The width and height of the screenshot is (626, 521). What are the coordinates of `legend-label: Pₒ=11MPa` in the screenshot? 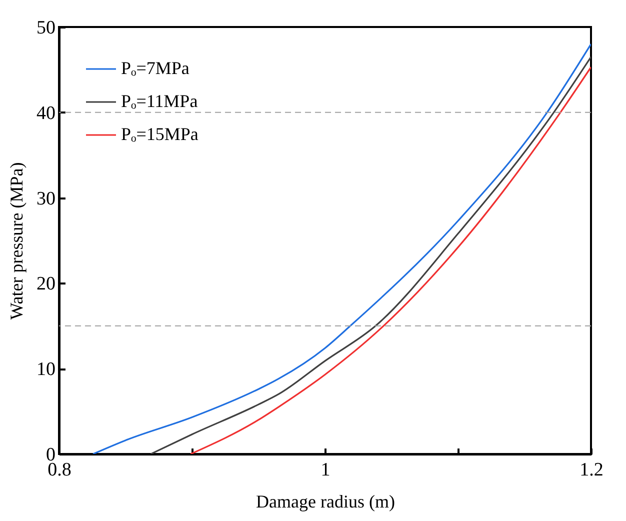 It's located at (159, 101).